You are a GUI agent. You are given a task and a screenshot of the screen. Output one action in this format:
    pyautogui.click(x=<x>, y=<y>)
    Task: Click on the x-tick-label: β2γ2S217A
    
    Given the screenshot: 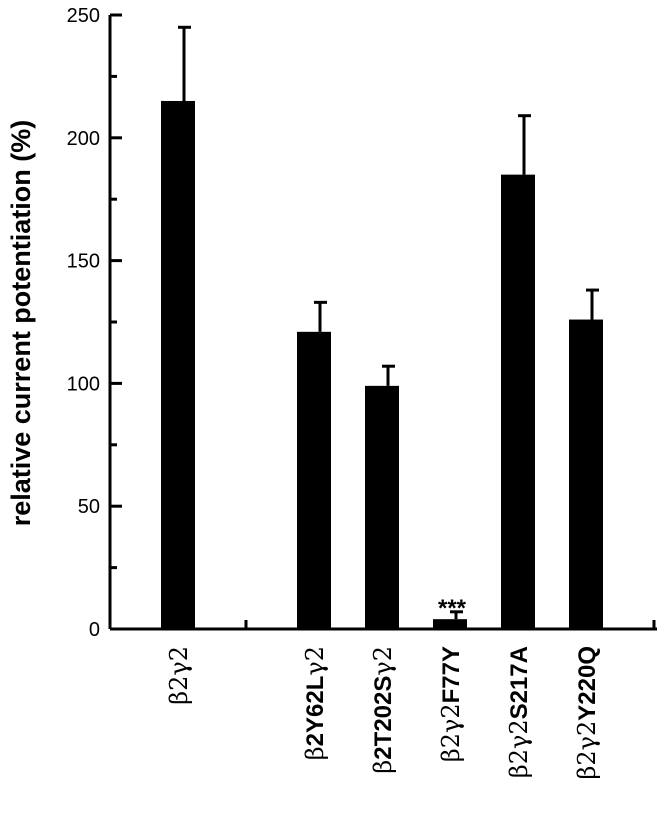 What is the action you would take?
    pyautogui.click(x=519, y=712)
    